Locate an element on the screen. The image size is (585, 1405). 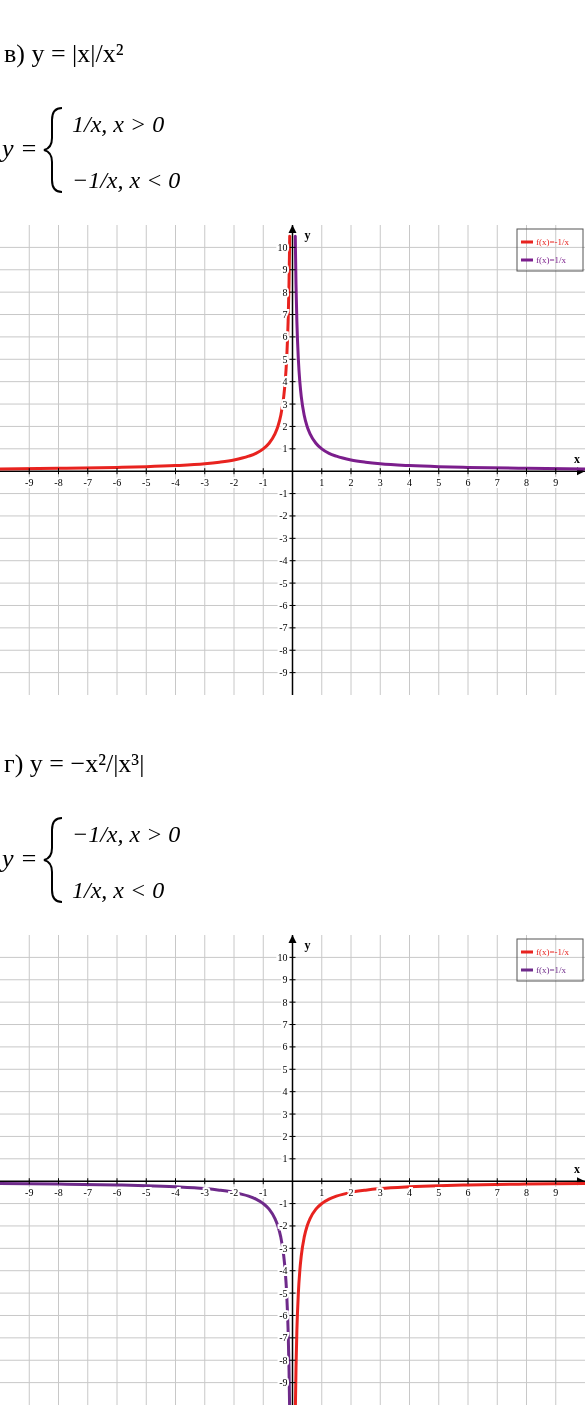
y-tick-label: -3 is located at coordinates (283, 538).